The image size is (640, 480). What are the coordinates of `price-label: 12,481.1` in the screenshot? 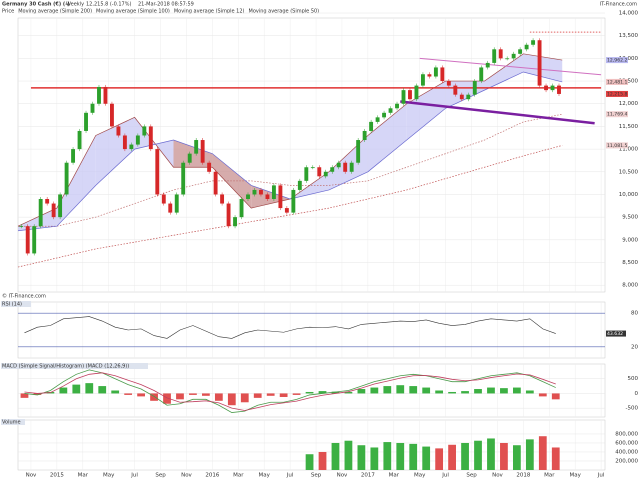 It's located at (617, 82).